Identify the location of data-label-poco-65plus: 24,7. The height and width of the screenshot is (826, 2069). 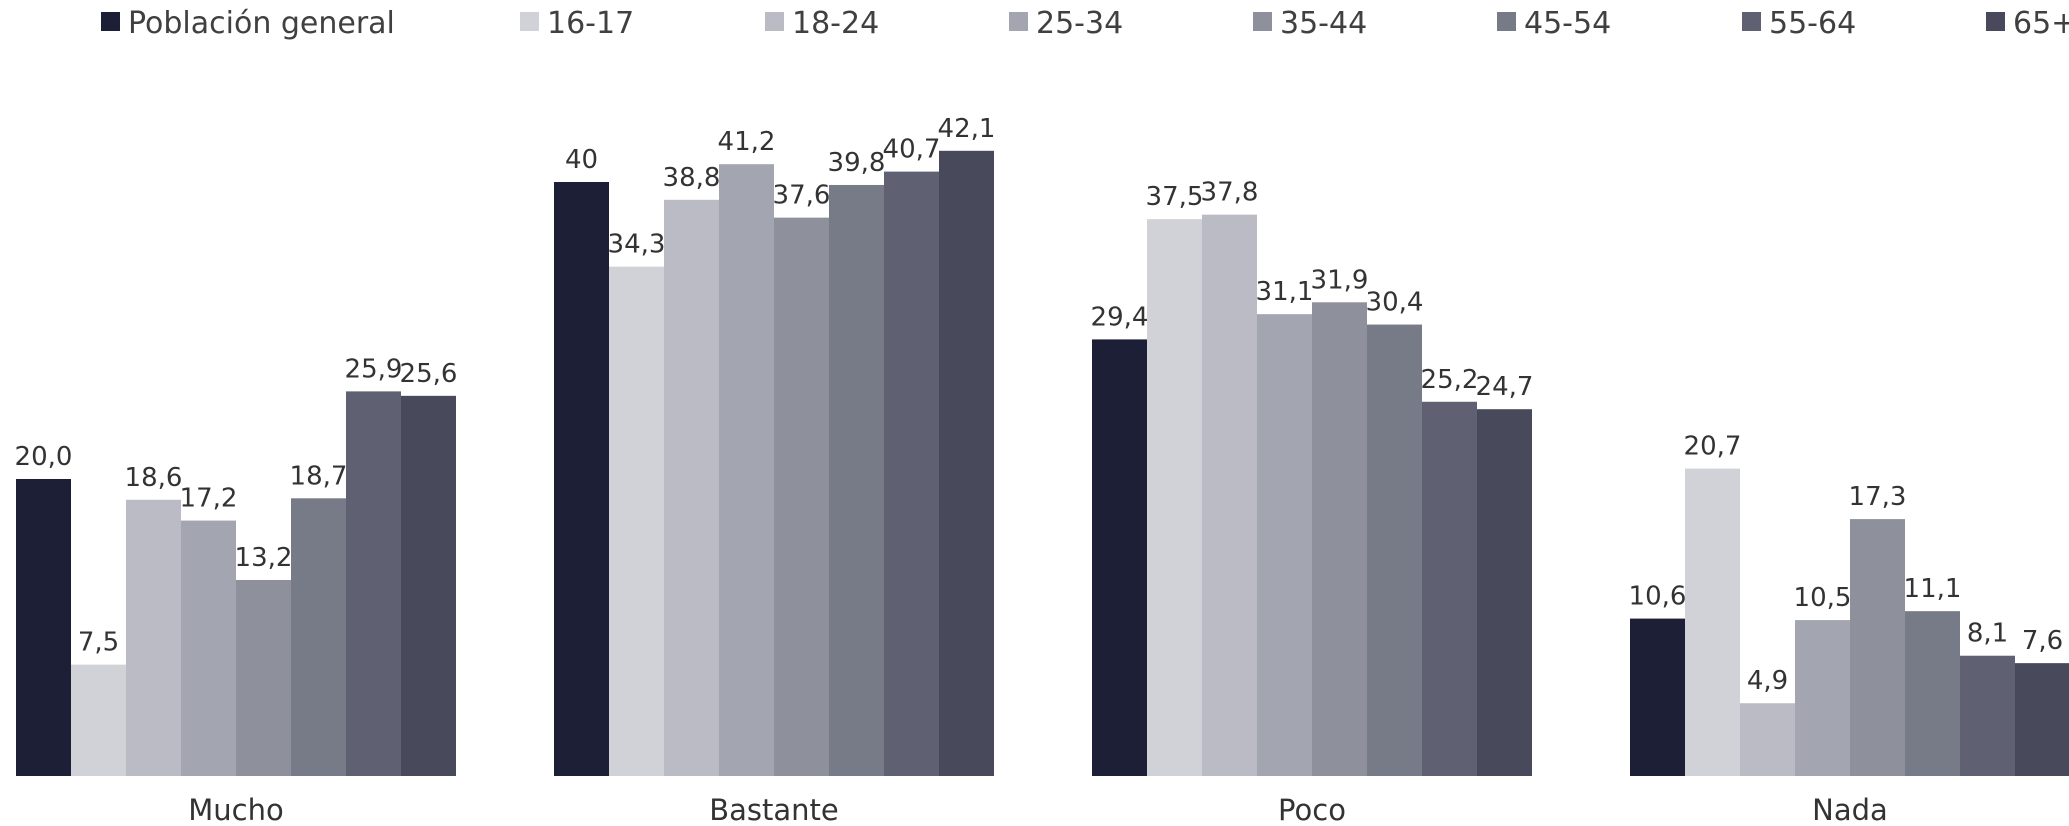
(1505, 387).